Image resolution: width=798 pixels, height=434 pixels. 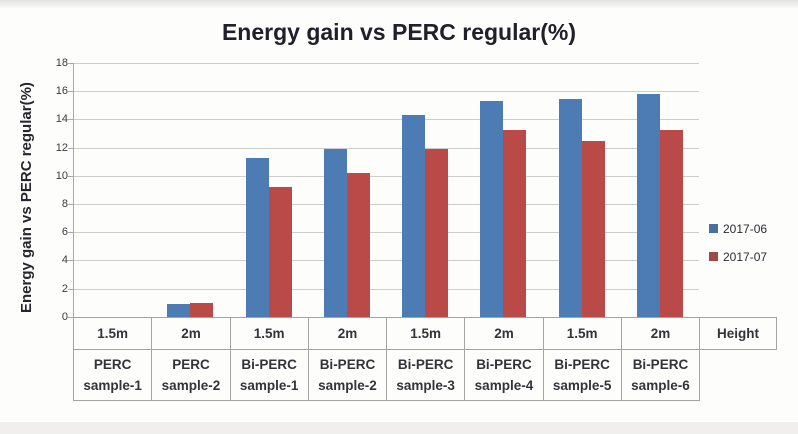 I want to click on legend-entry-2017-07: 2017-07, so click(x=738, y=256).